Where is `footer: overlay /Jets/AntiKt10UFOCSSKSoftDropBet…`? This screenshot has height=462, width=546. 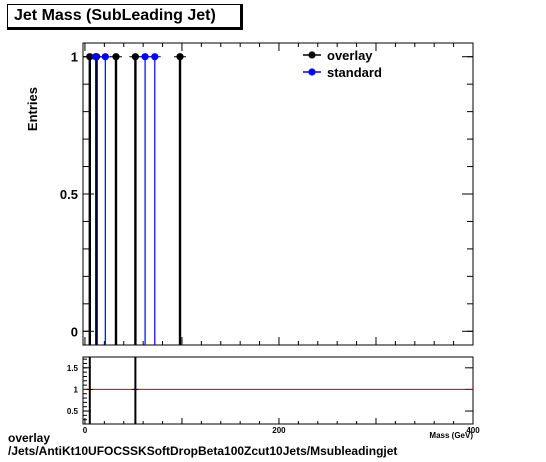 footer: overlay /Jets/AntiKt10UFOCSSKSoftDropBet… is located at coordinates (202, 445).